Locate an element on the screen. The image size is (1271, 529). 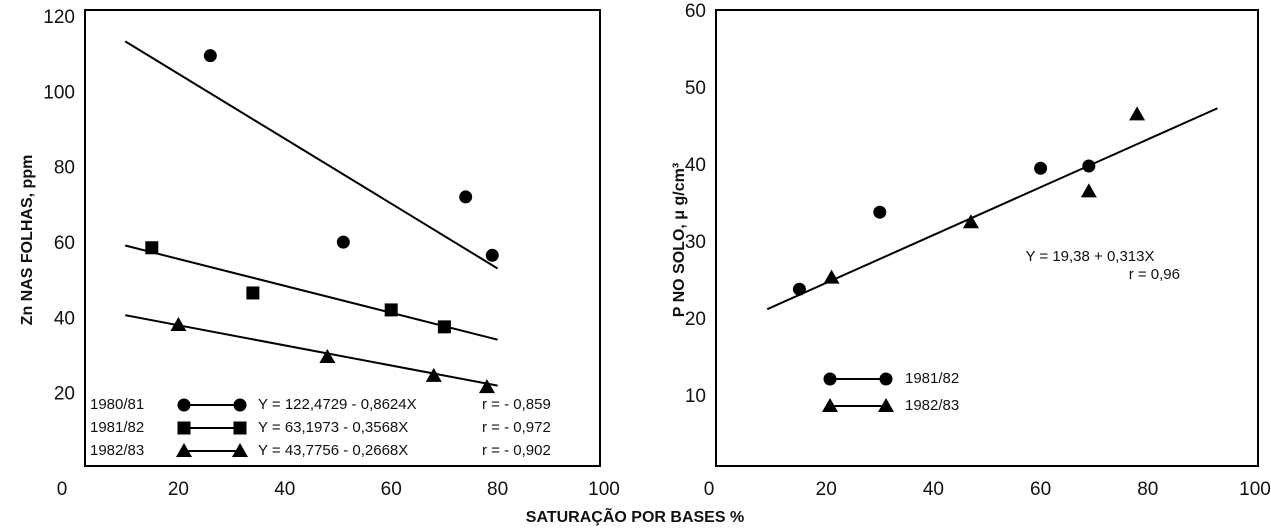
legend-label: 1980/81 is located at coordinates (117, 404).